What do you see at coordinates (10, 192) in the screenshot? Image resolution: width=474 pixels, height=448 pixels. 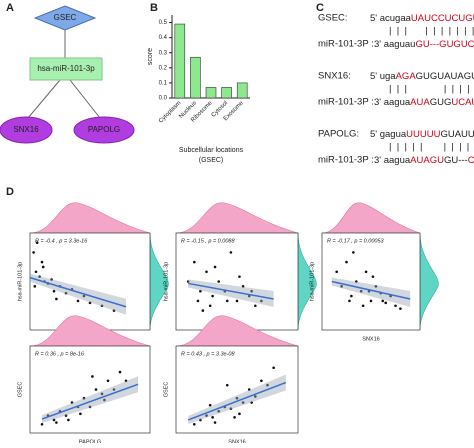 I see `panel-label: D` at bounding box center [10, 192].